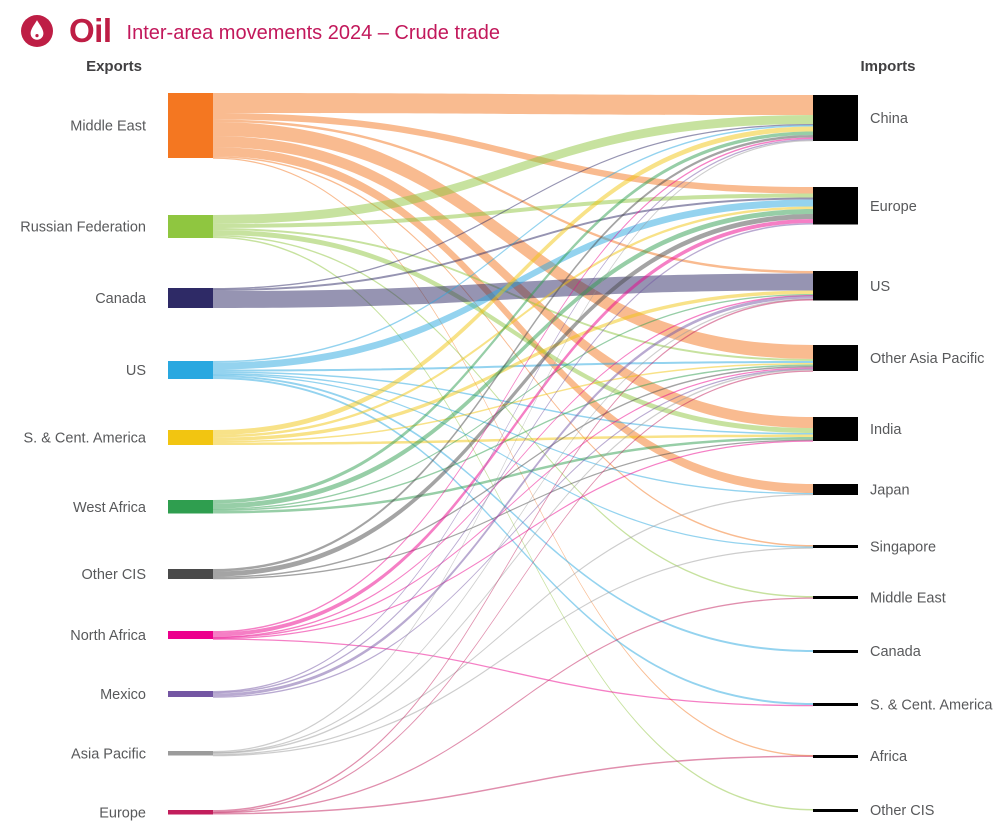  What do you see at coordinates (83, 228) in the screenshot?
I see `export-node-label: Russian Federation` at bounding box center [83, 228].